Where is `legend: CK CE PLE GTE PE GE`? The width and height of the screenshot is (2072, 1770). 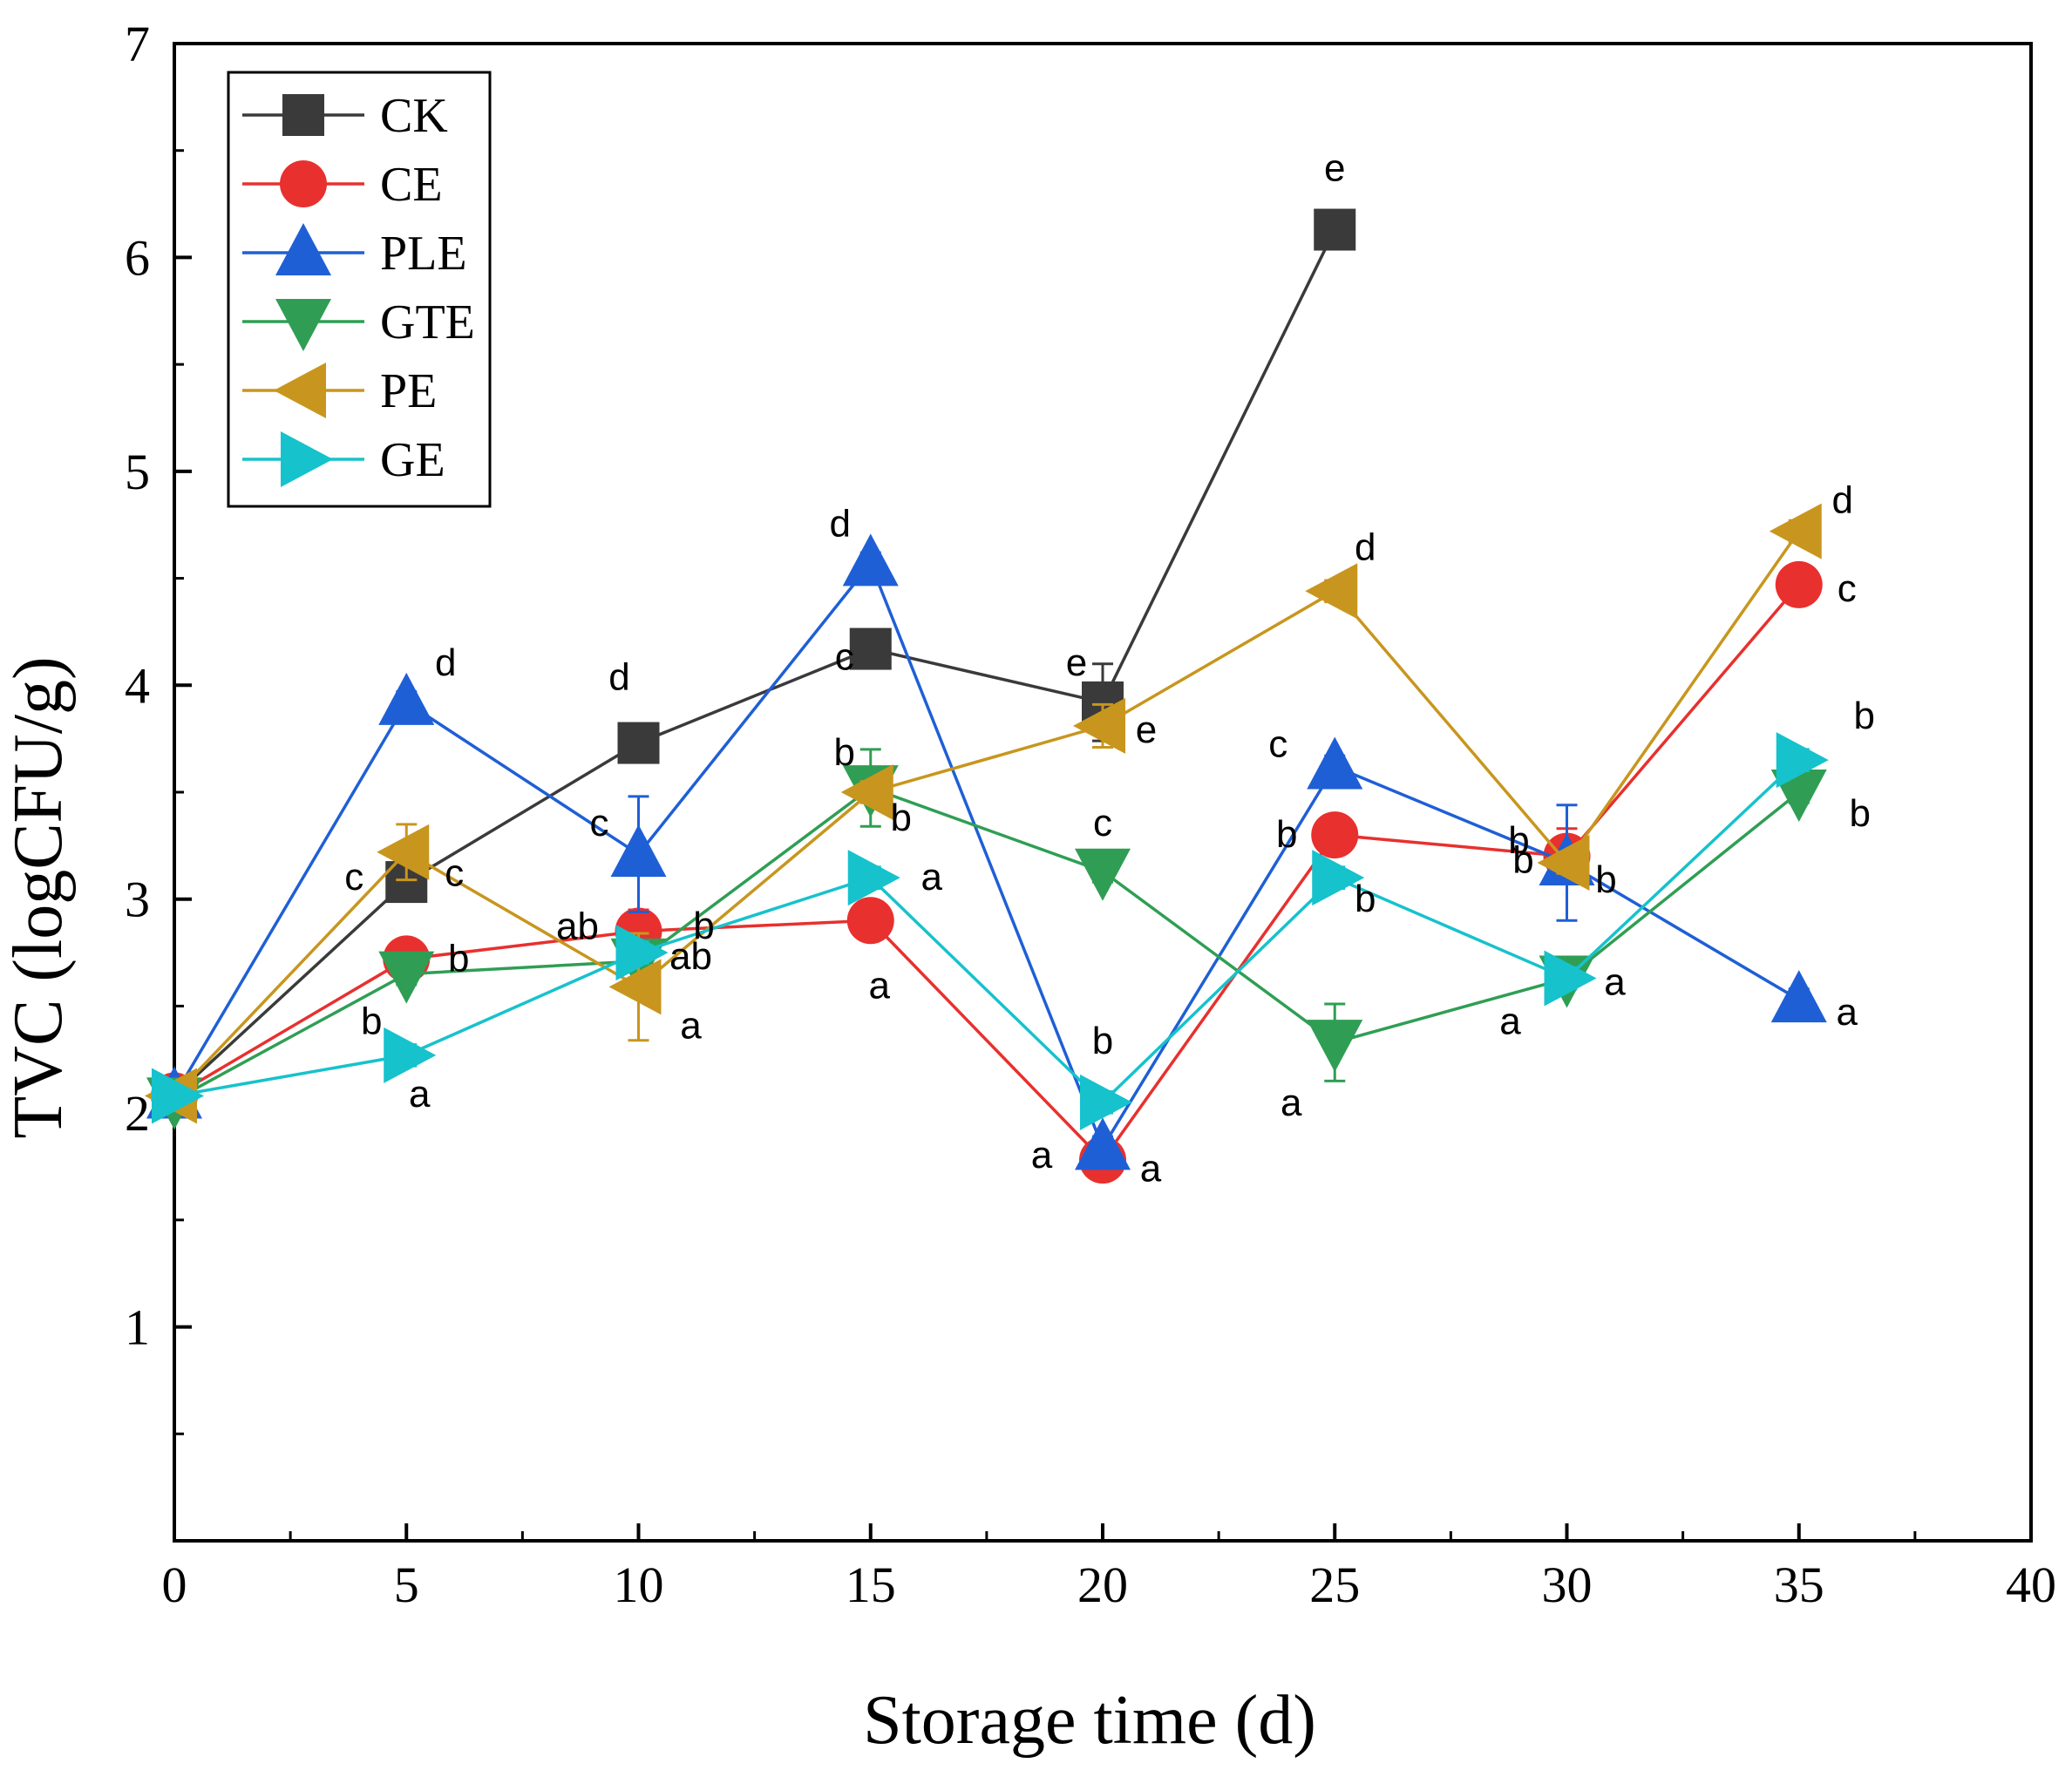
legend: CK CE PLE GTE PE GE is located at coordinates (359, 289).